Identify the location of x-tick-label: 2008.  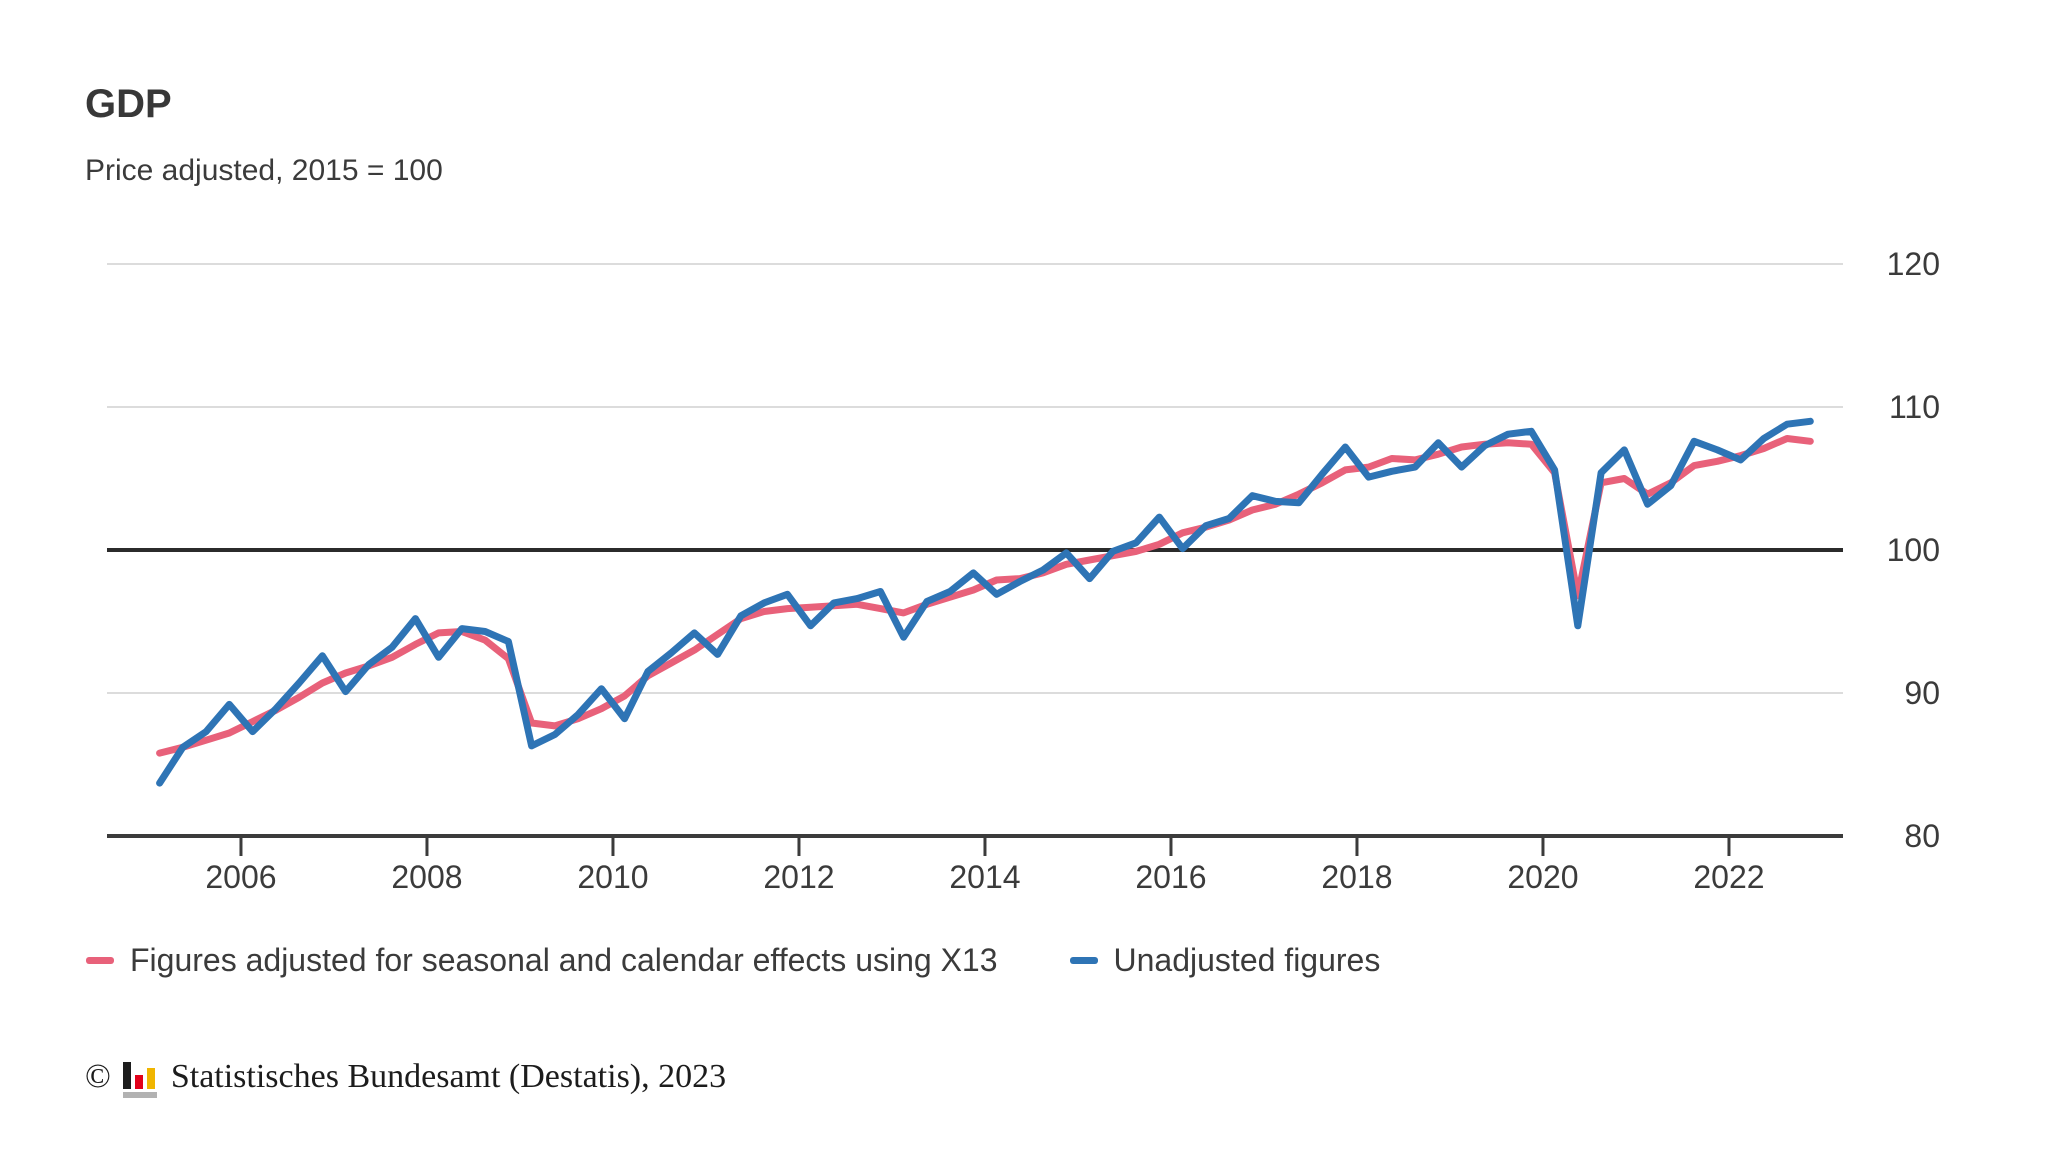
(426, 877).